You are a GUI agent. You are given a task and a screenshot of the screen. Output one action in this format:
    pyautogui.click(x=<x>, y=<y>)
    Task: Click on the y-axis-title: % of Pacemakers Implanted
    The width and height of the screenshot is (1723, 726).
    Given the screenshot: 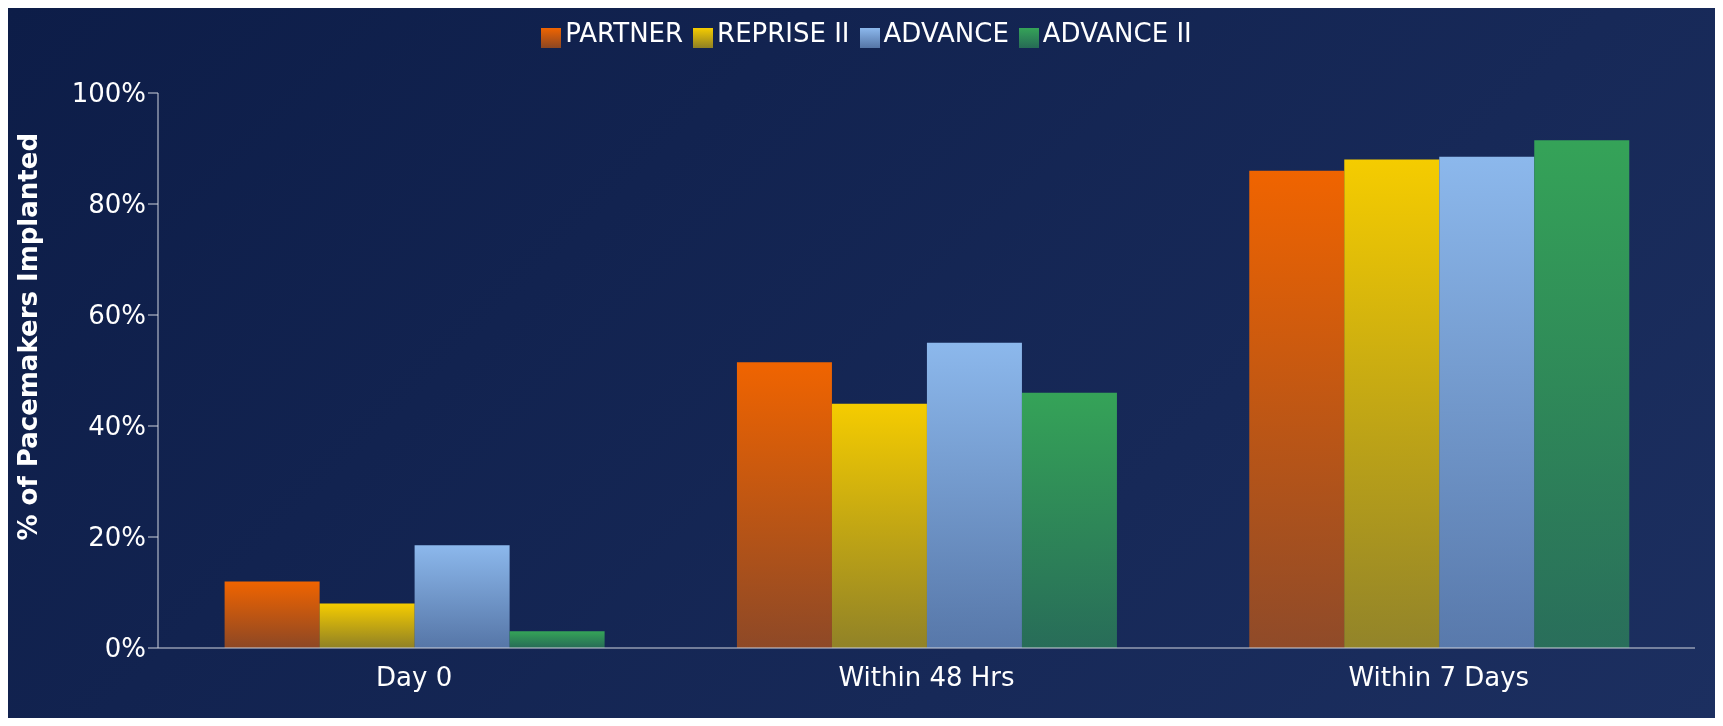 What is the action you would take?
    pyautogui.click(x=28, y=336)
    